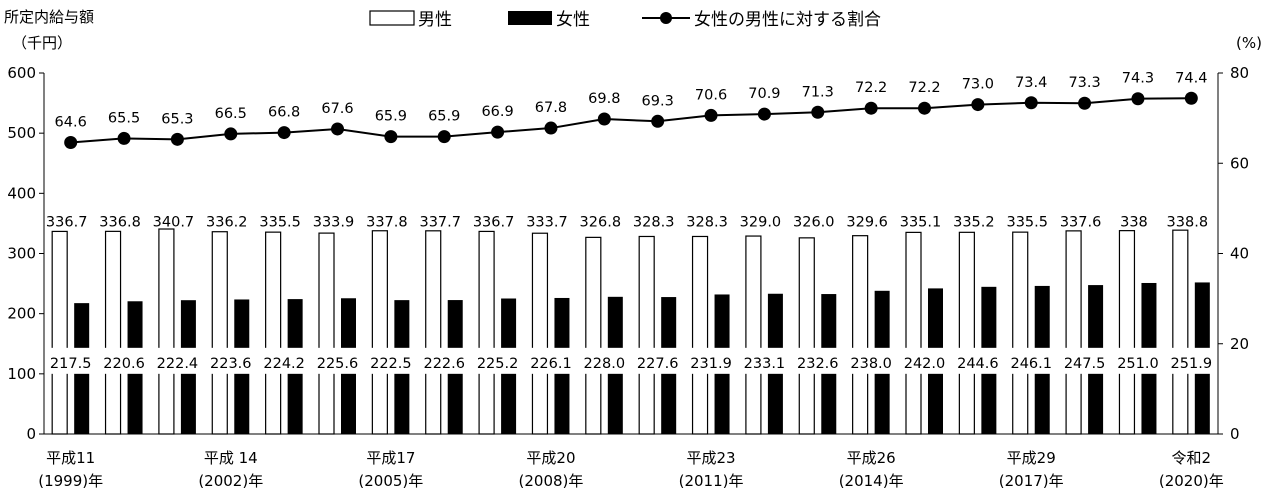  Describe the element at coordinates (765, 364) in the screenshot. I see `label-female: 233.1` at that location.